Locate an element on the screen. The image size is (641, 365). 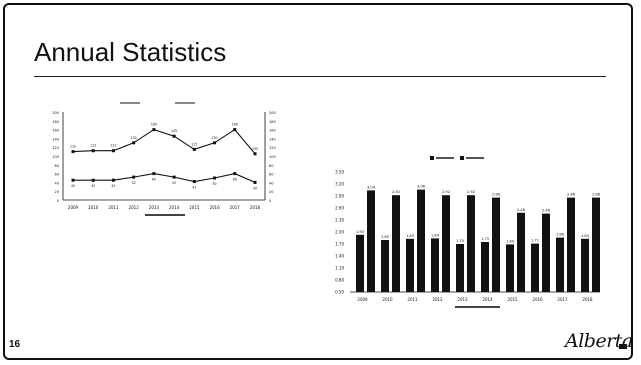
y-tick-label-left: 180 is located at coordinates (55, 122).